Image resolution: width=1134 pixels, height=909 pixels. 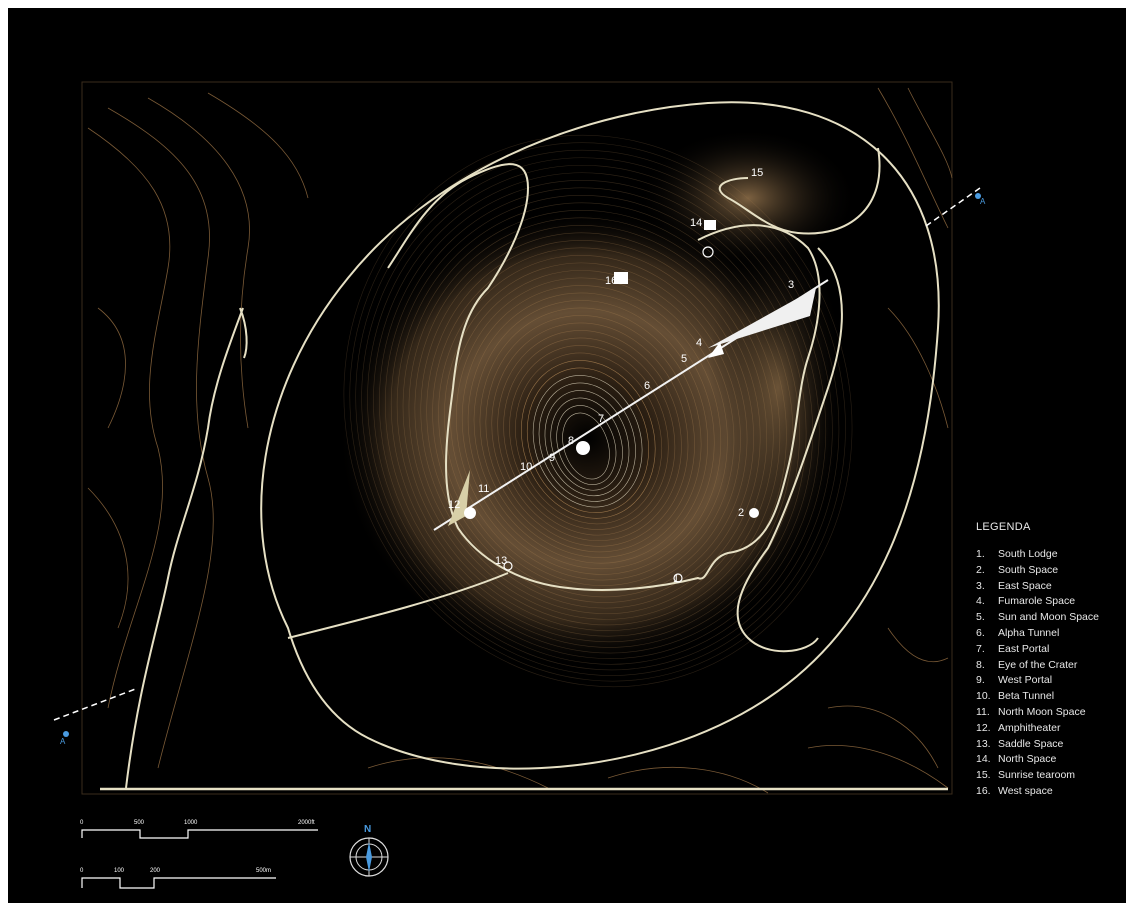 What do you see at coordinates (980, 632) in the screenshot?
I see `legend-item-number: 6.` at bounding box center [980, 632].